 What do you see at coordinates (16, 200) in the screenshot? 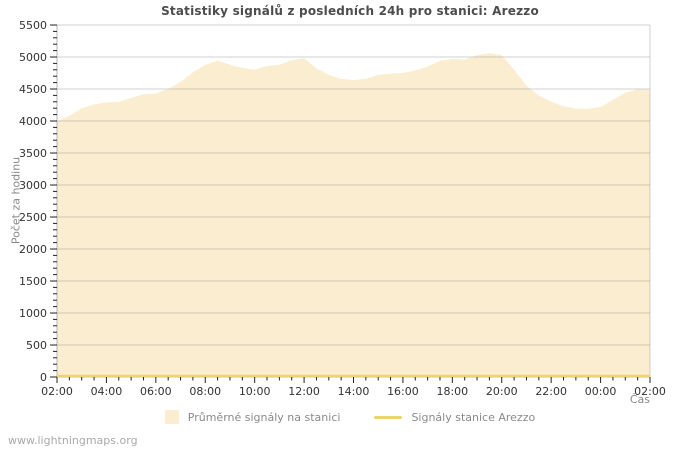
I see `y-axis-label: Počet za hodinu` at bounding box center [16, 200].